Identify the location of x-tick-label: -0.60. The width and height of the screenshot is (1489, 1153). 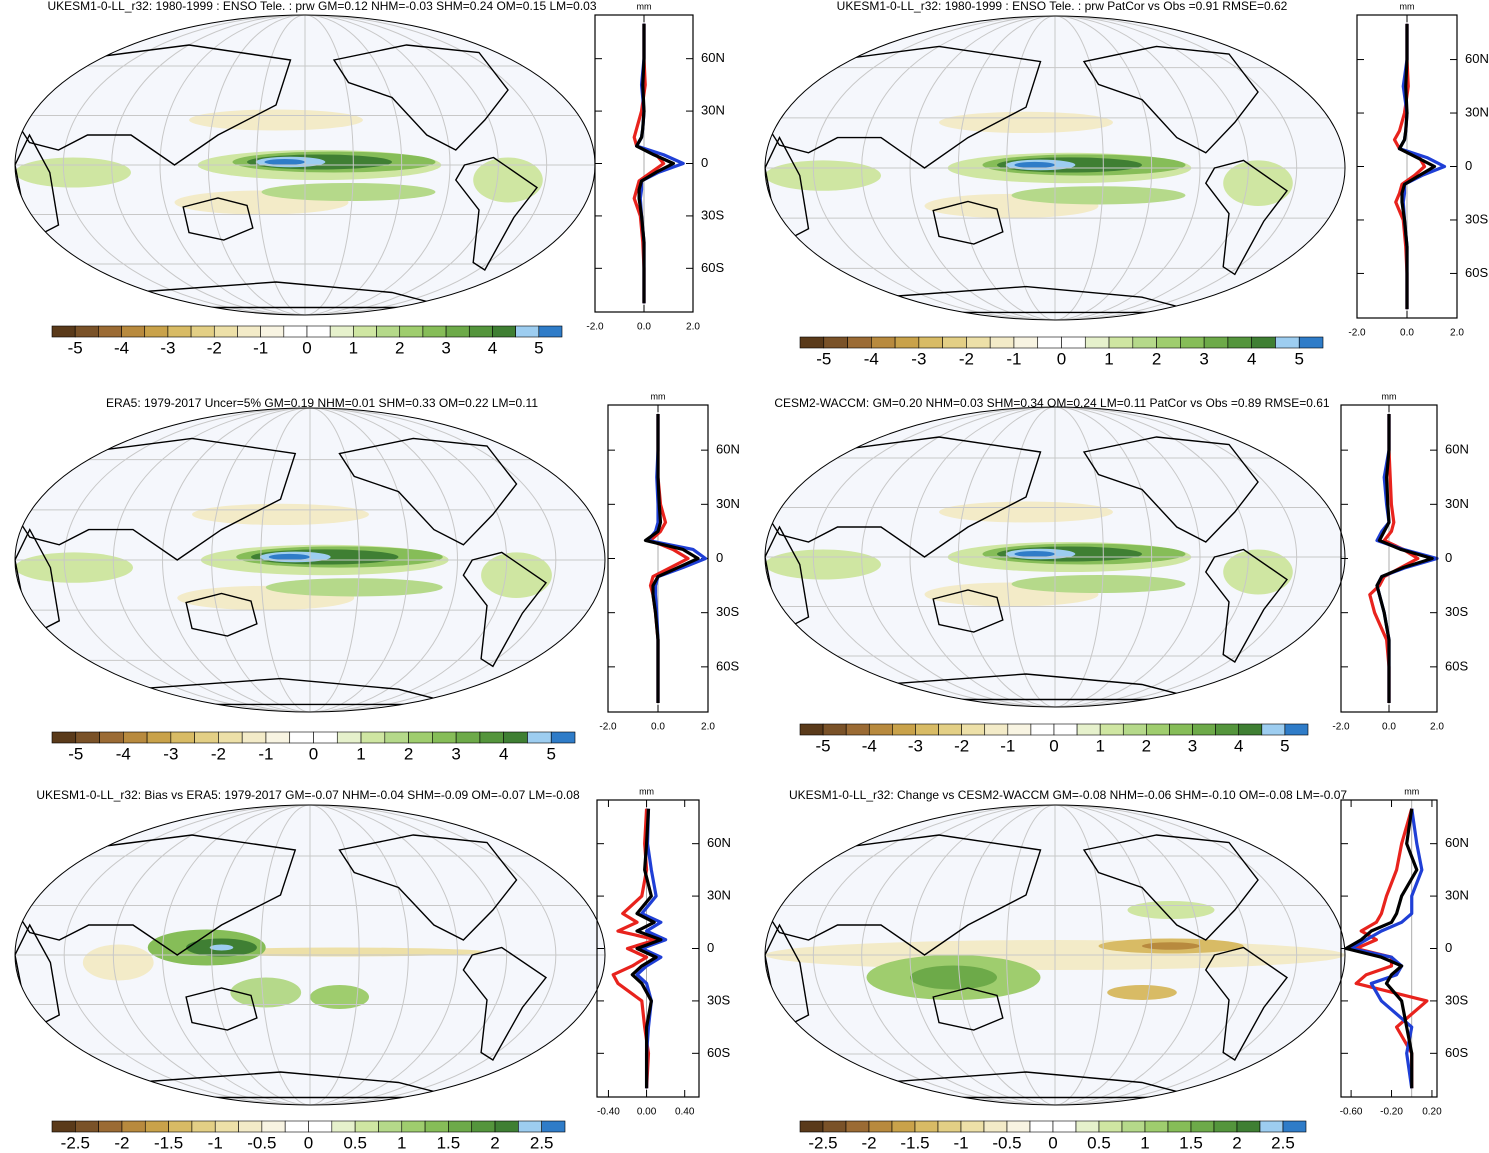
(1351, 1112).